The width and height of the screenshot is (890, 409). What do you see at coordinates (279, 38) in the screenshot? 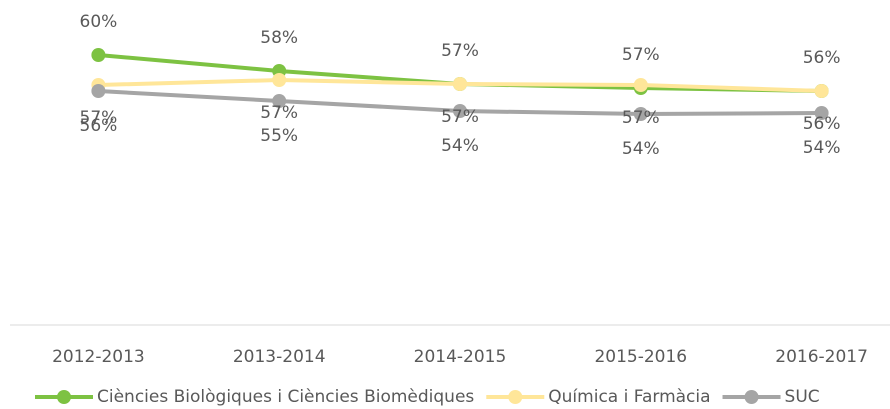
I see `data-label: 58%` at bounding box center [279, 38].